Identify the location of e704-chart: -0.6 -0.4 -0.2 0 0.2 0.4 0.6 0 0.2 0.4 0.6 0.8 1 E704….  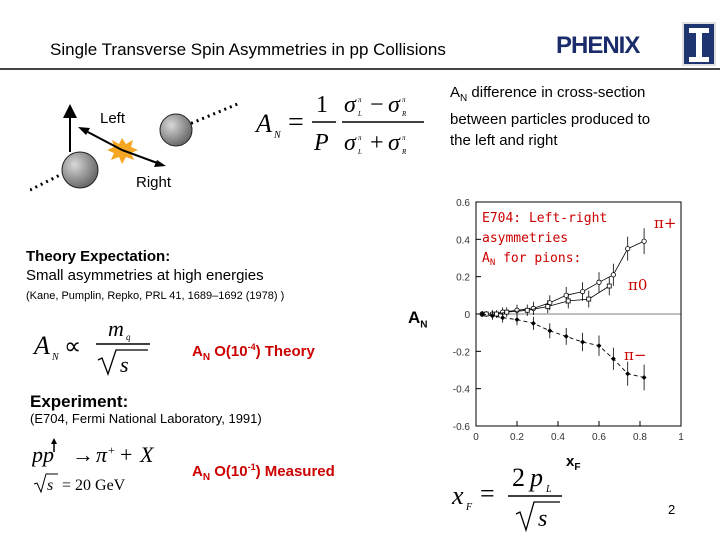
(568, 320).